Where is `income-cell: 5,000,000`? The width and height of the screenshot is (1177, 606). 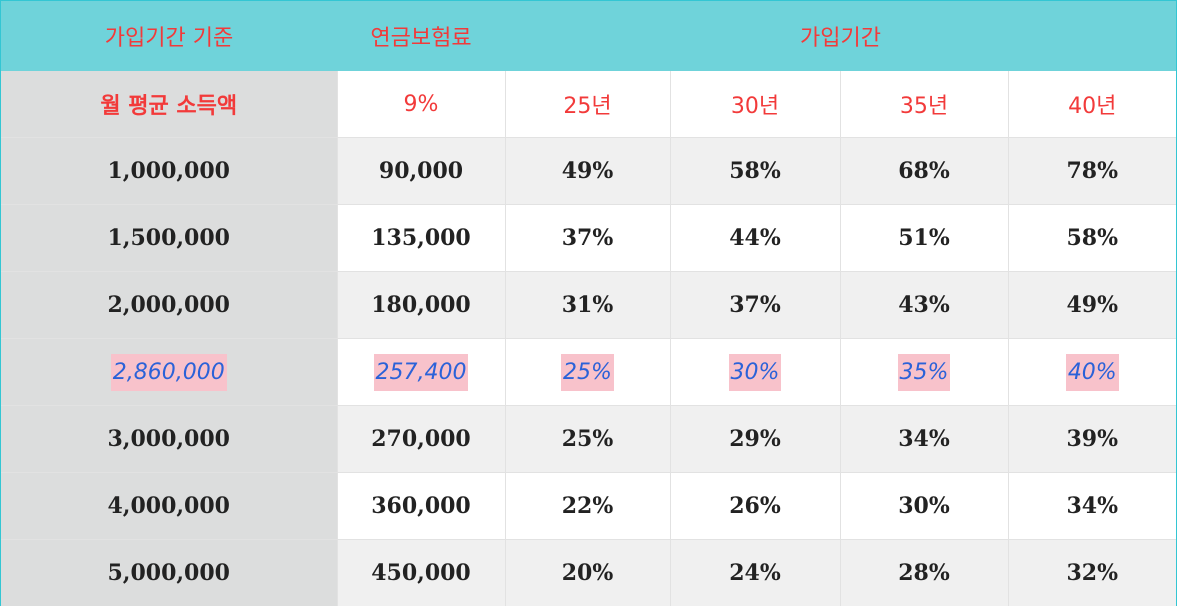
income-cell: 5,000,000 is located at coordinates (169, 572).